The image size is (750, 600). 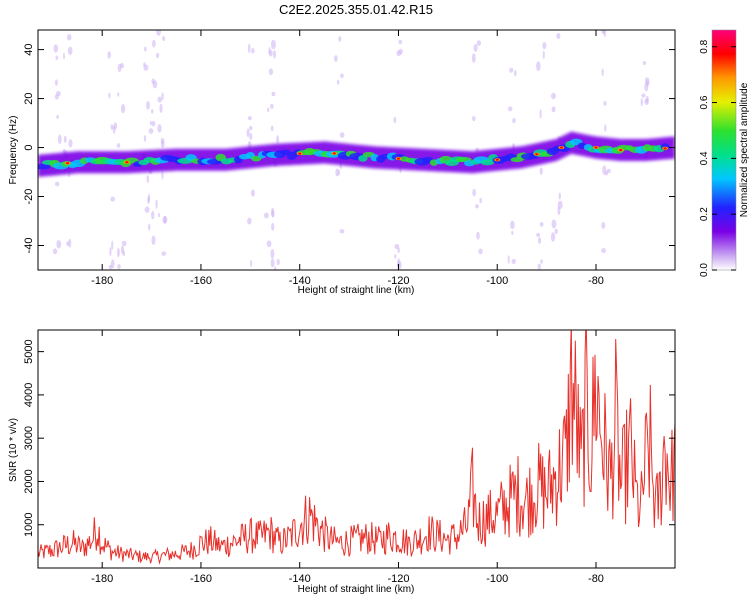 I want to click on x-tick-label: -100, so click(x=497, y=281).